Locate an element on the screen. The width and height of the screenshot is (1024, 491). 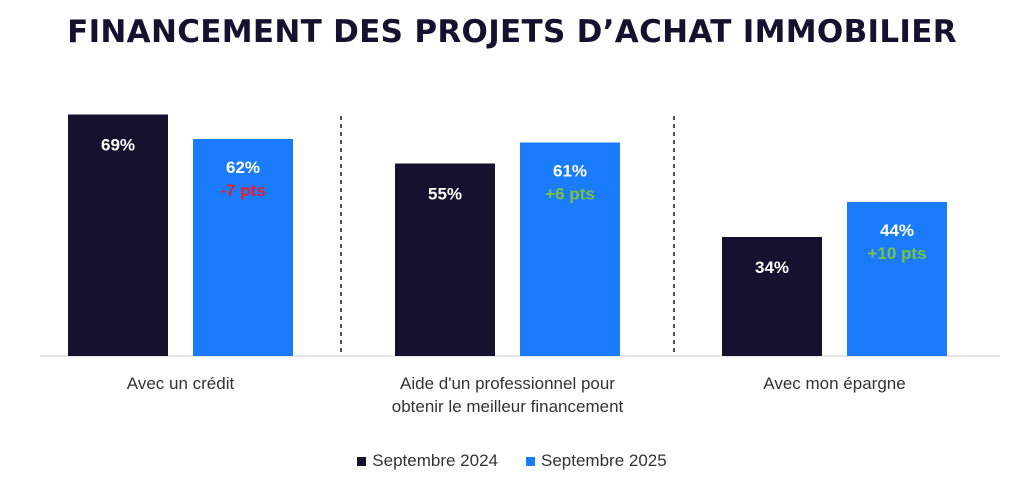
legend-item-2024: Septembre 2024 is located at coordinates (427, 461).